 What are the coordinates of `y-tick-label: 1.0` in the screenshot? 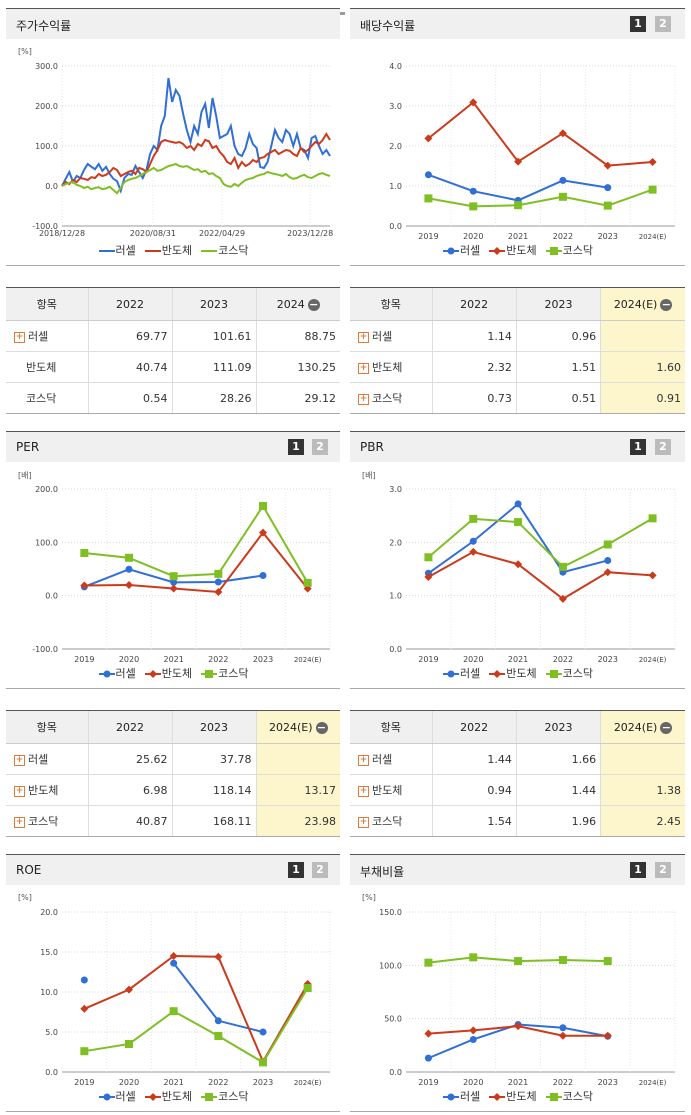 It's located at (395, 596).